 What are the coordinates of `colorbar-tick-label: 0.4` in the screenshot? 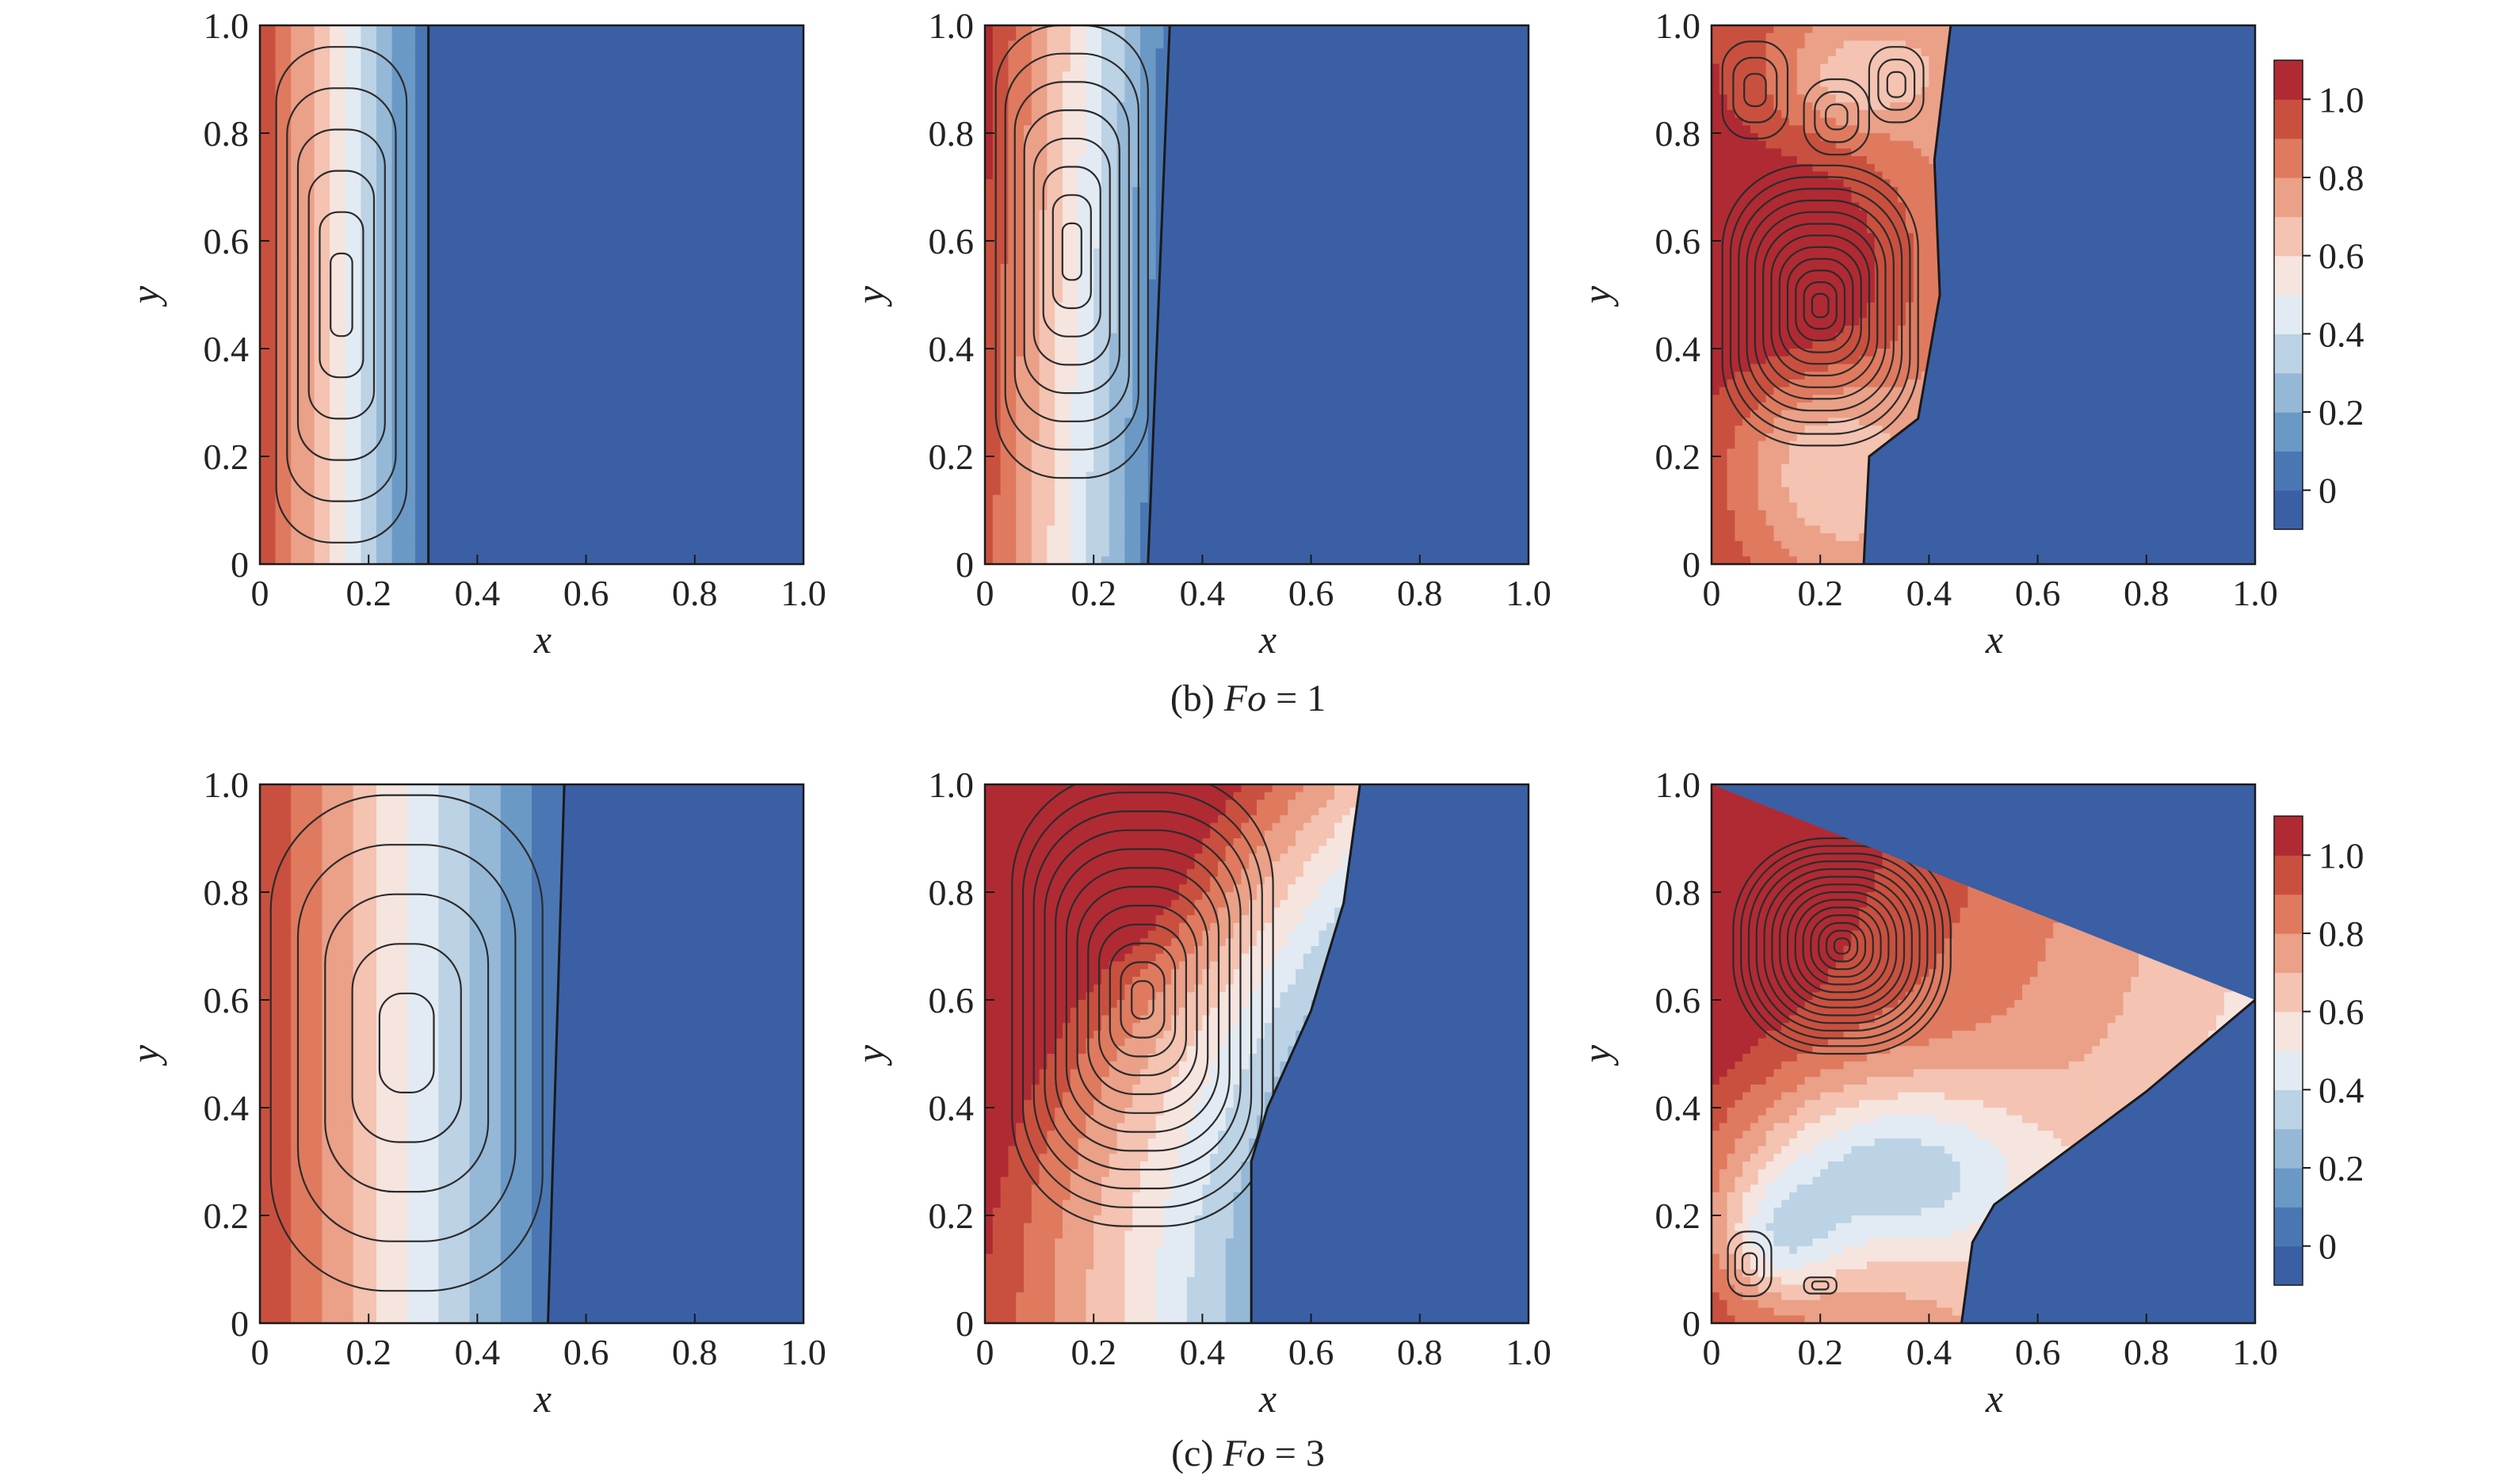 It's located at (2341, 334).